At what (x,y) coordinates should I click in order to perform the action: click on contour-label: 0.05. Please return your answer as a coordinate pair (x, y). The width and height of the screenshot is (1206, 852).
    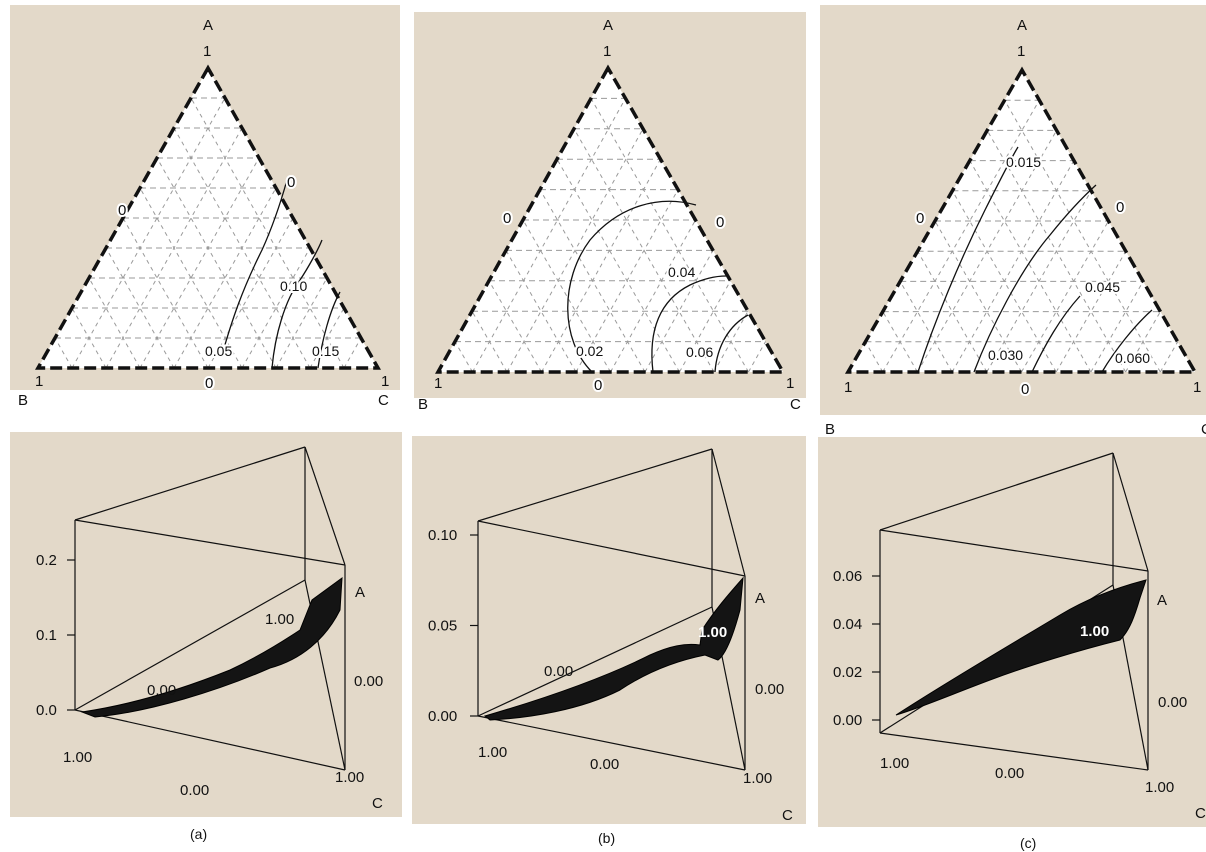
    Looking at the image, I should click on (218, 351).